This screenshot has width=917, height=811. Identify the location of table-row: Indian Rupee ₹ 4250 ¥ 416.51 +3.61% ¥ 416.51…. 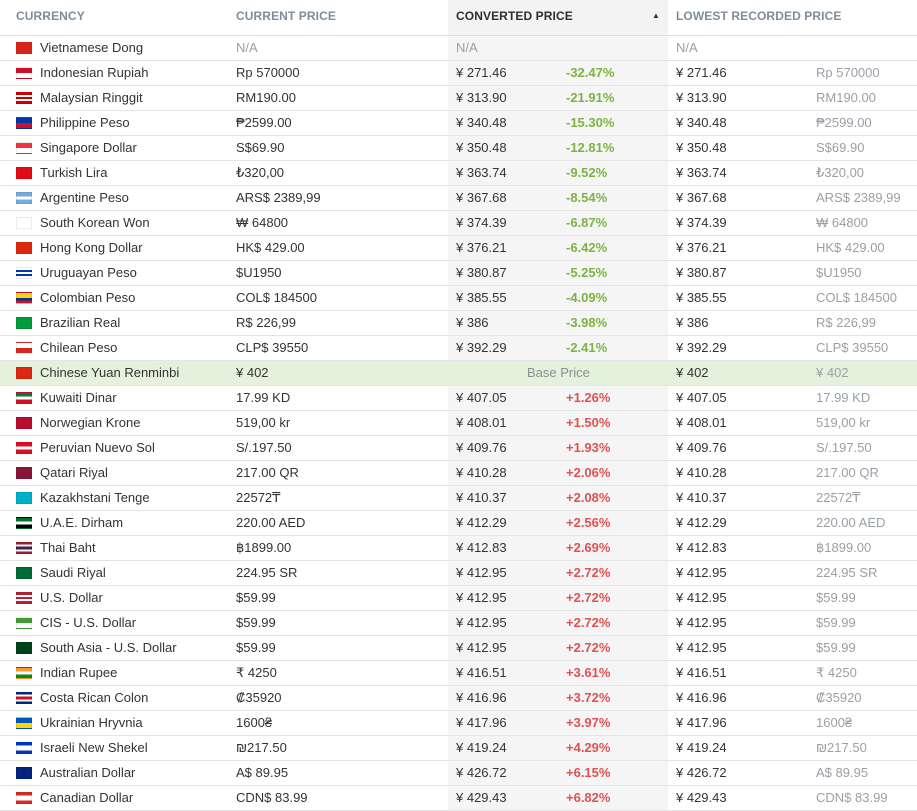
(458, 673).